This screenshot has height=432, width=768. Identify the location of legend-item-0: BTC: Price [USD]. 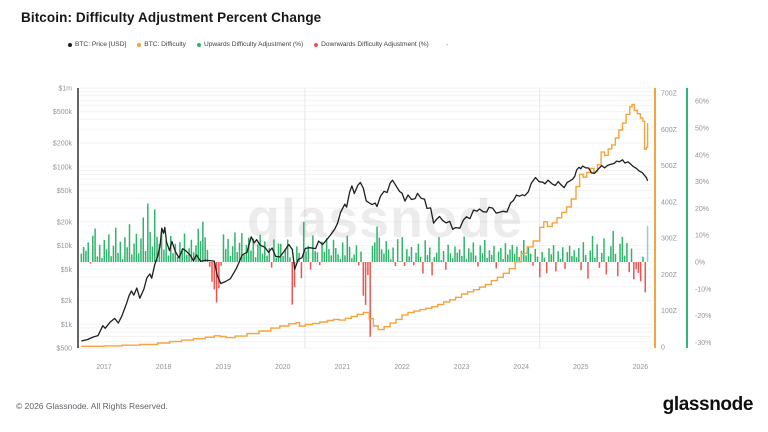
(97, 44).